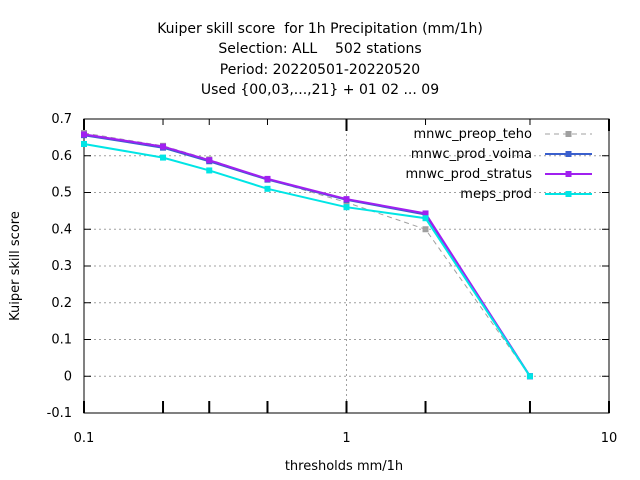  I want to click on x-tick-label: 1, so click(346, 438).